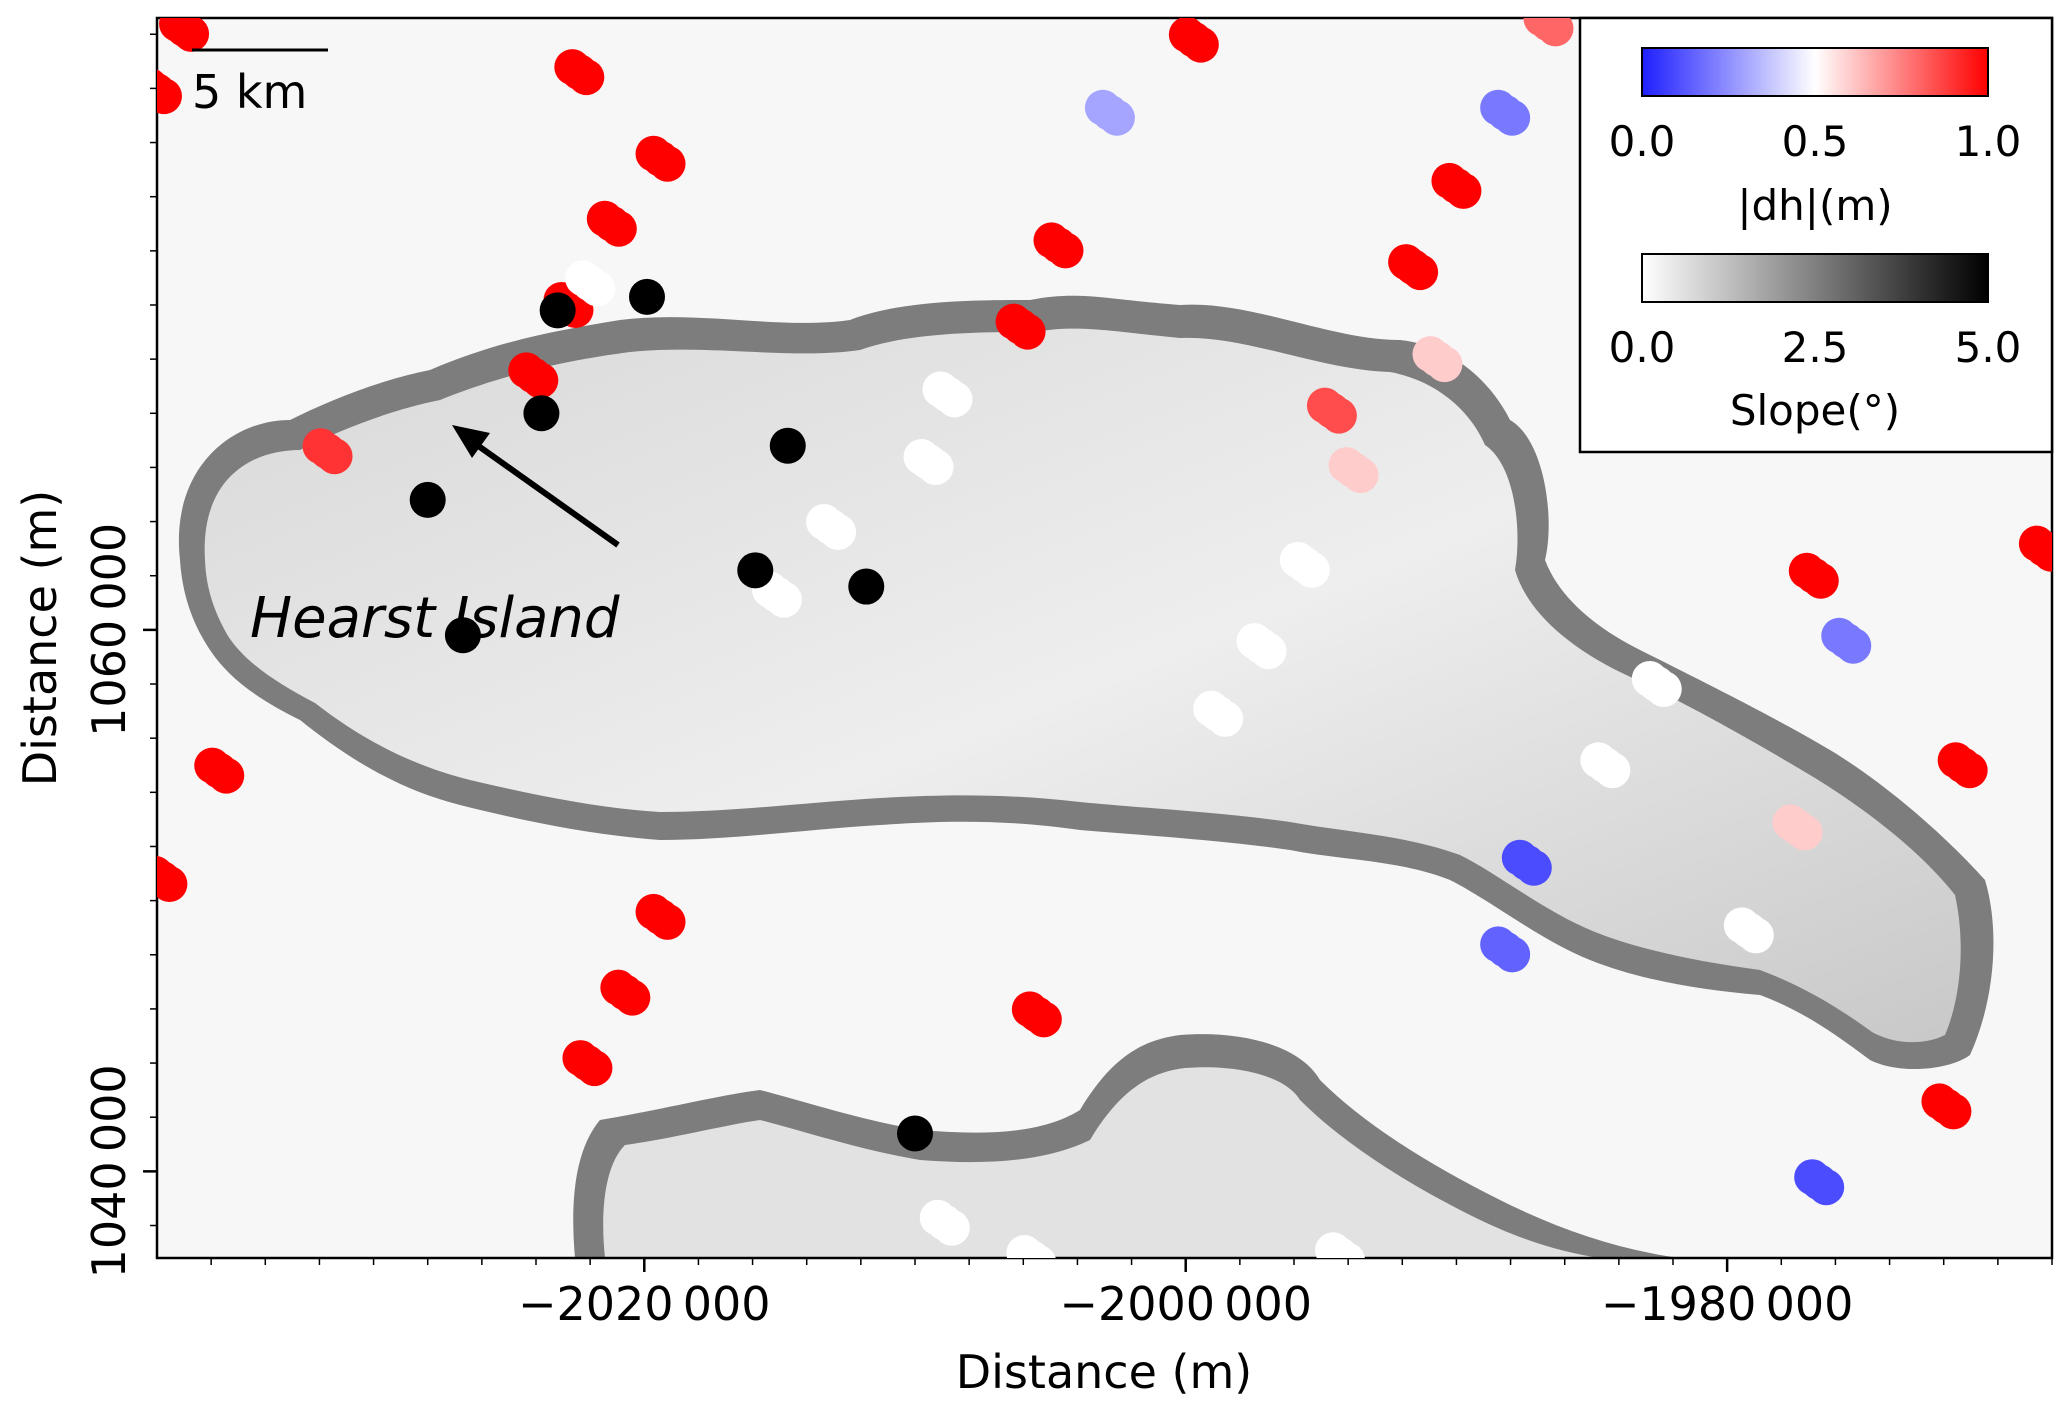 This screenshot has width=2067, height=1410. I want to click on y-axis-label: Distance (m), so click(40, 638).